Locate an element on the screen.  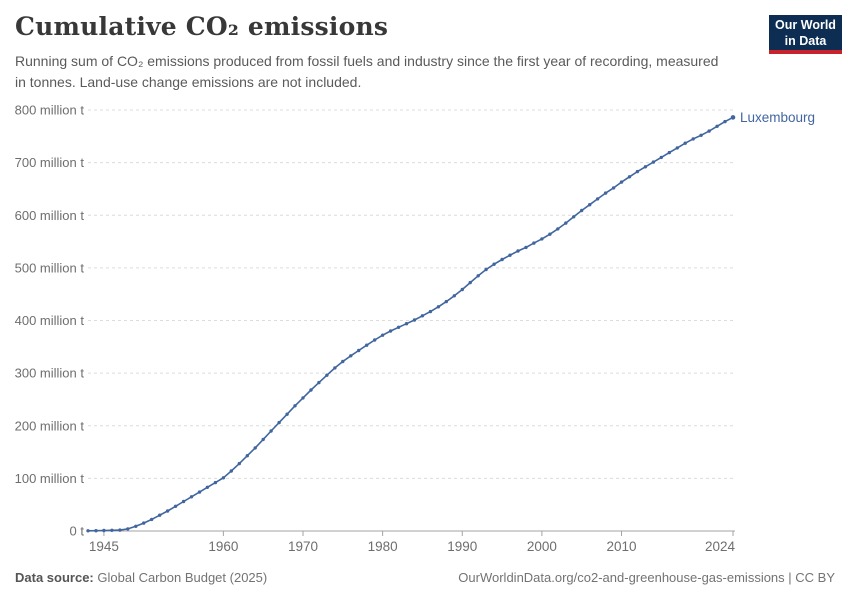
data-source: Data source: Global Carbon Budget (2025) is located at coordinates (141, 577).